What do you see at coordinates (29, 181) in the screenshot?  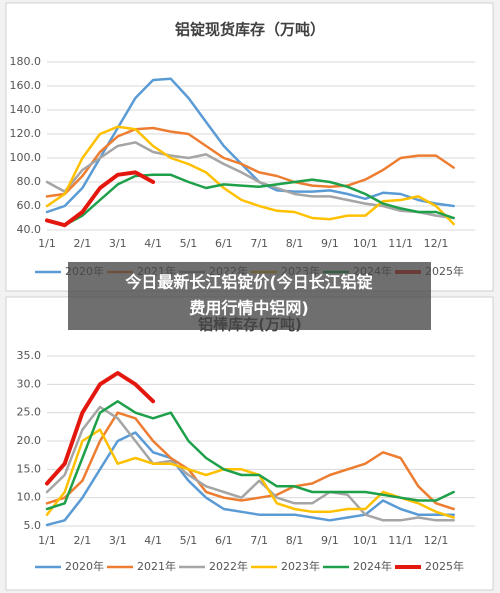 I see `y-tick-label: 80.0` at bounding box center [29, 181].